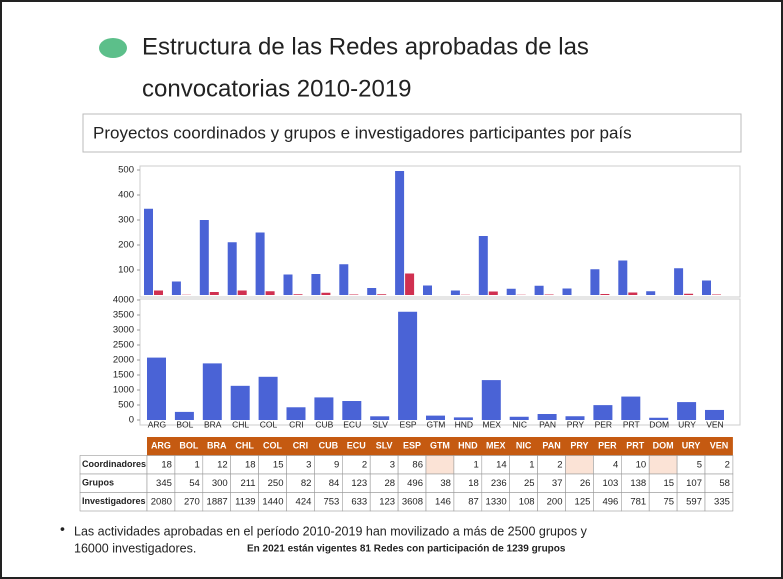 The image size is (783, 579). Describe the element at coordinates (579, 446) in the screenshot. I see `table-header: PRY` at that location.